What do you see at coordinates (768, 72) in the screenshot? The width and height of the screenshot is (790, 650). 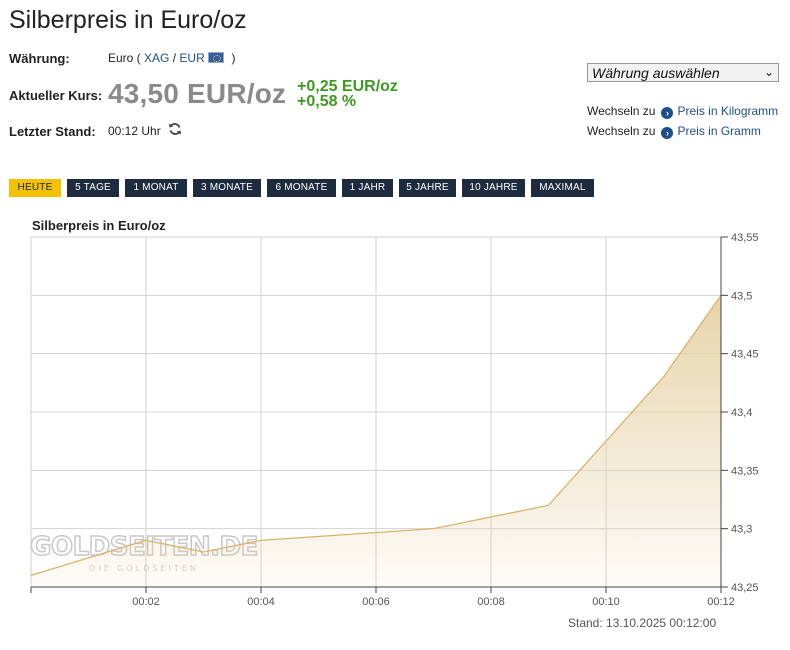 I see `chevron-down-icon: ⌄` at bounding box center [768, 72].